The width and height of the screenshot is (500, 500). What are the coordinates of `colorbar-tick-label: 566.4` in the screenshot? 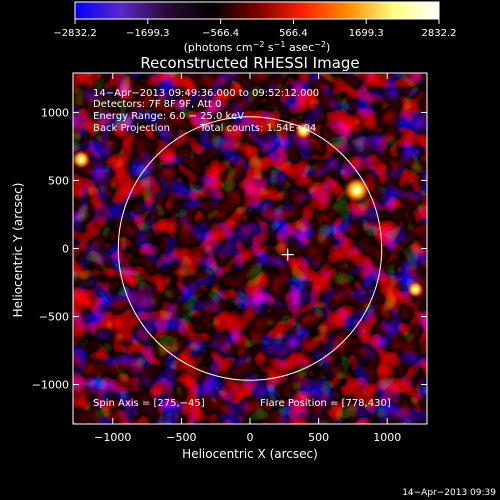 It's located at (293, 33).